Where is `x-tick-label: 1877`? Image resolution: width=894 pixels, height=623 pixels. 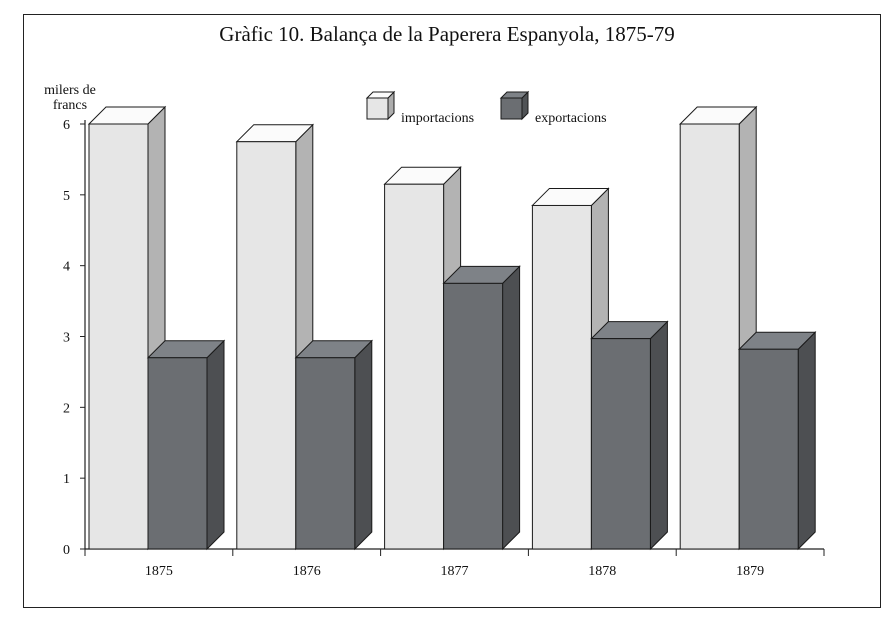
x-tick-label: 1877 is located at coordinates (455, 571).